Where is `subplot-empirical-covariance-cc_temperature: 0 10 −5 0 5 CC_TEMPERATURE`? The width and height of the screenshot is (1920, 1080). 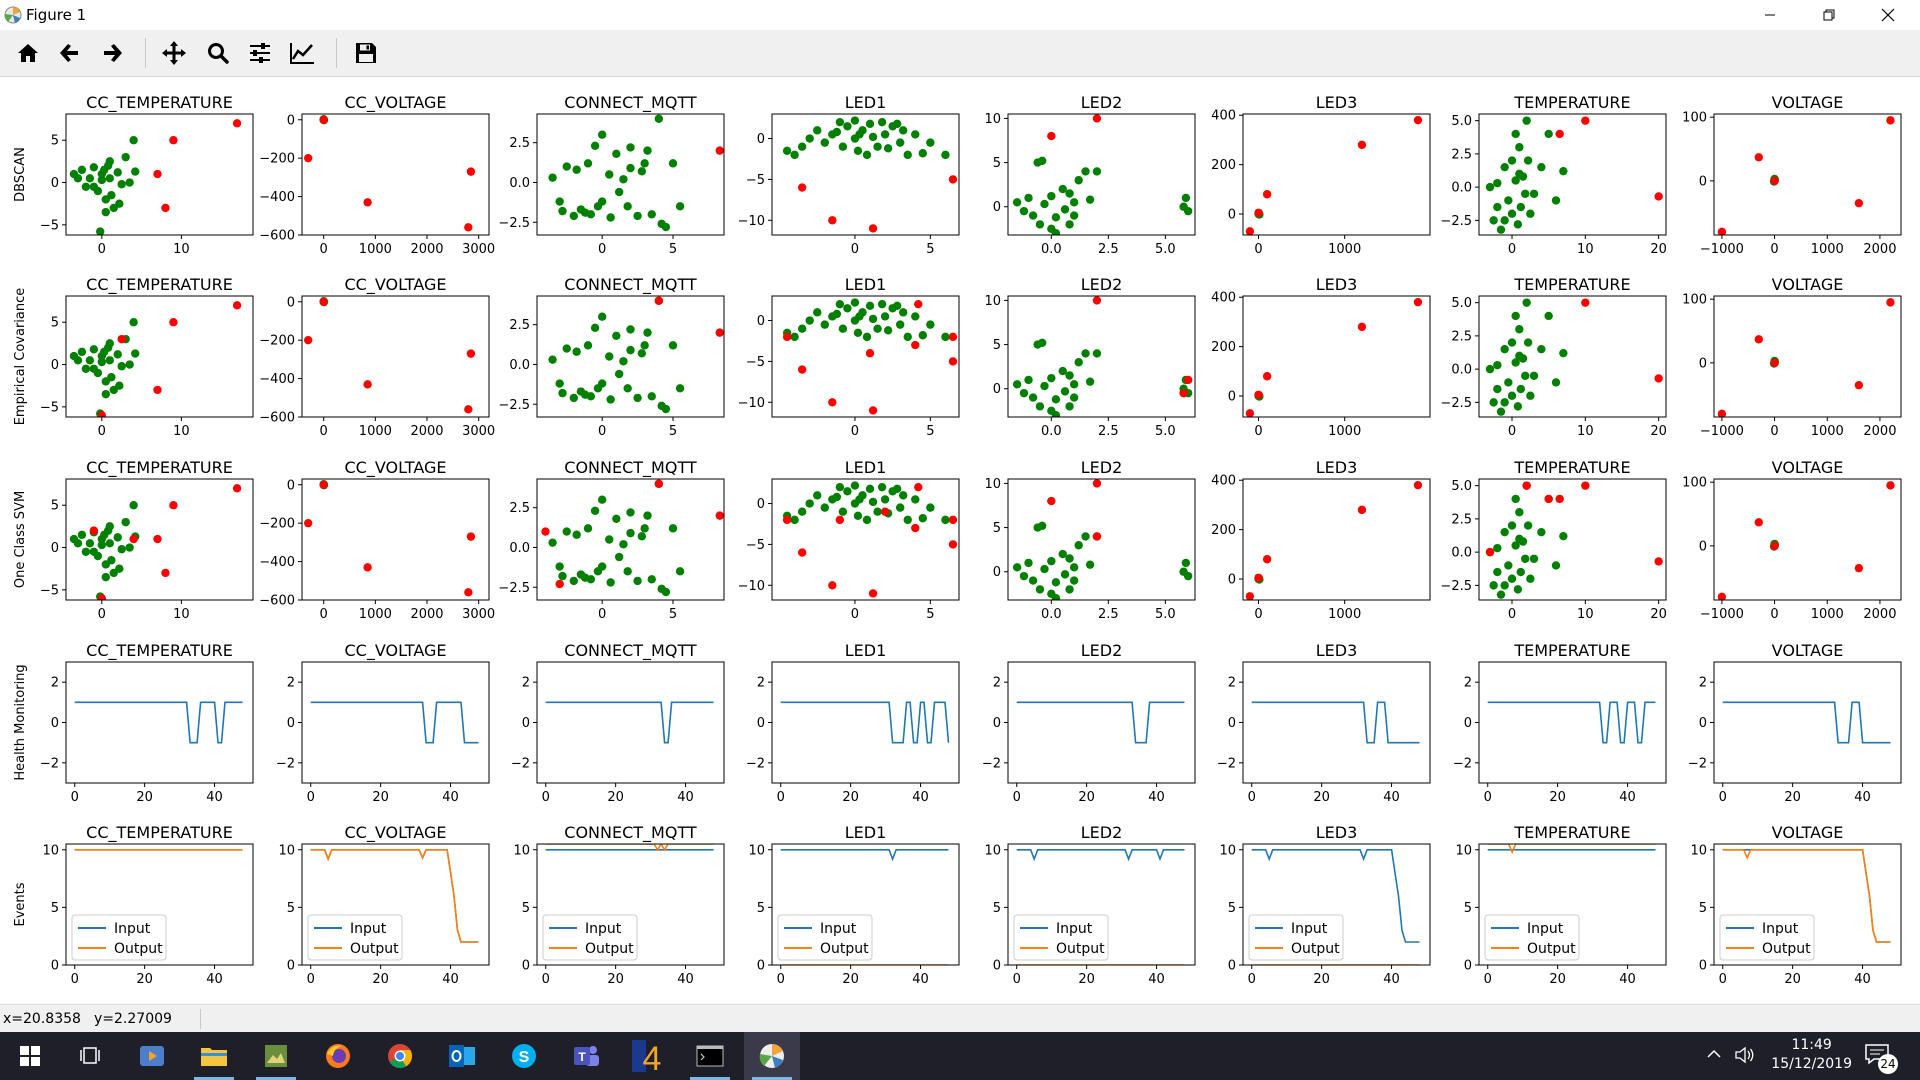
subplot-empirical-covariance-cc_temperature: 0 10 −5 0 5 CC_TEMPERATURE is located at coordinates (147, 357).